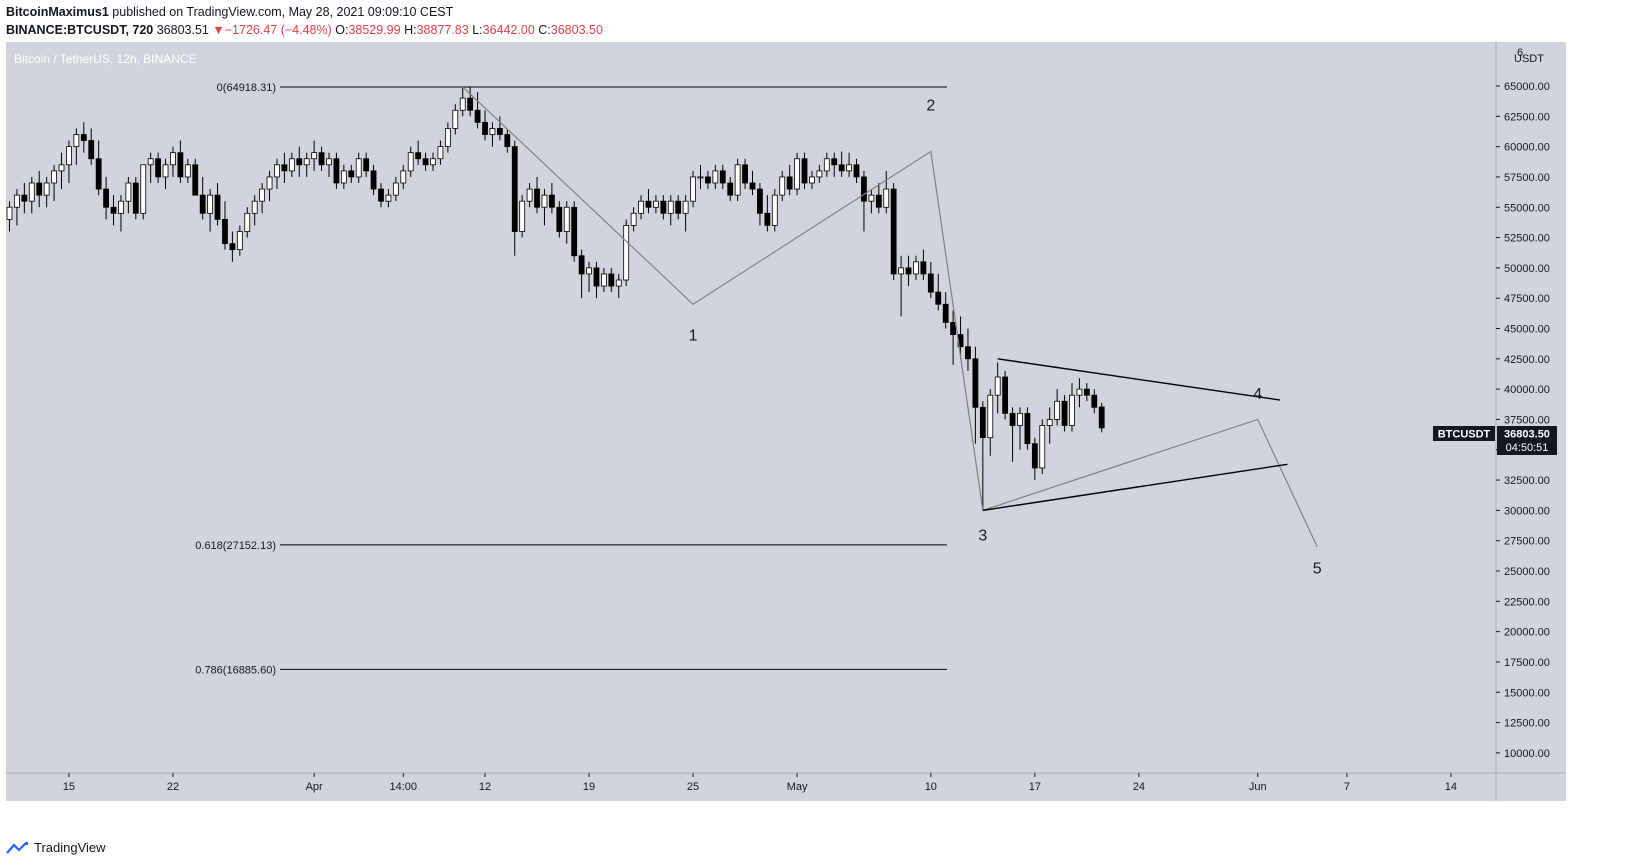 The width and height of the screenshot is (1627, 867). I want to click on tradingview-logo-icon, so click(17, 847).